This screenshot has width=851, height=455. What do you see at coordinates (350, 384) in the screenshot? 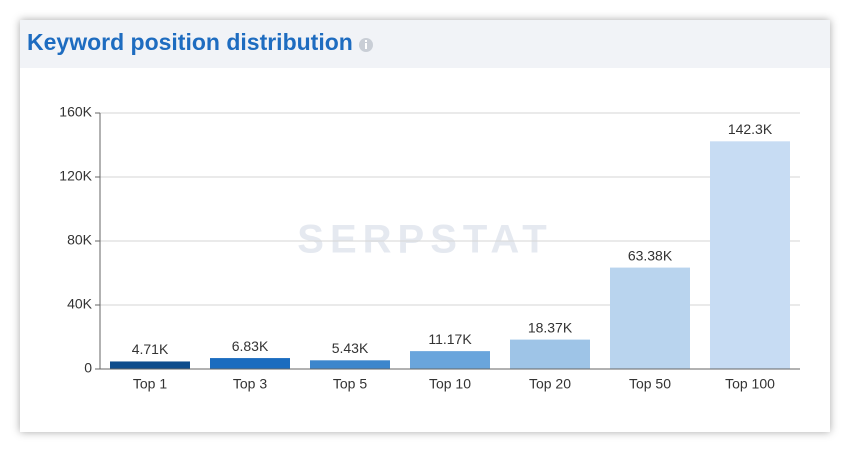
I see `x-tick-label: Top 5` at bounding box center [350, 384].